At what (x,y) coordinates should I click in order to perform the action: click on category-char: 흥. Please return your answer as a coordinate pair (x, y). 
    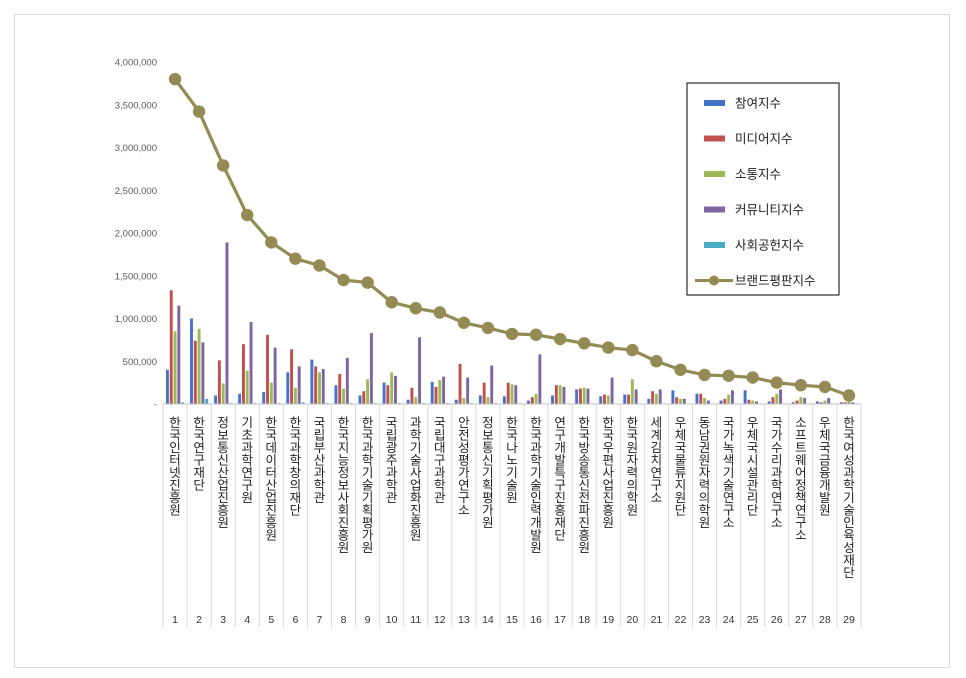
    Looking at the image, I should click on (416, 522).